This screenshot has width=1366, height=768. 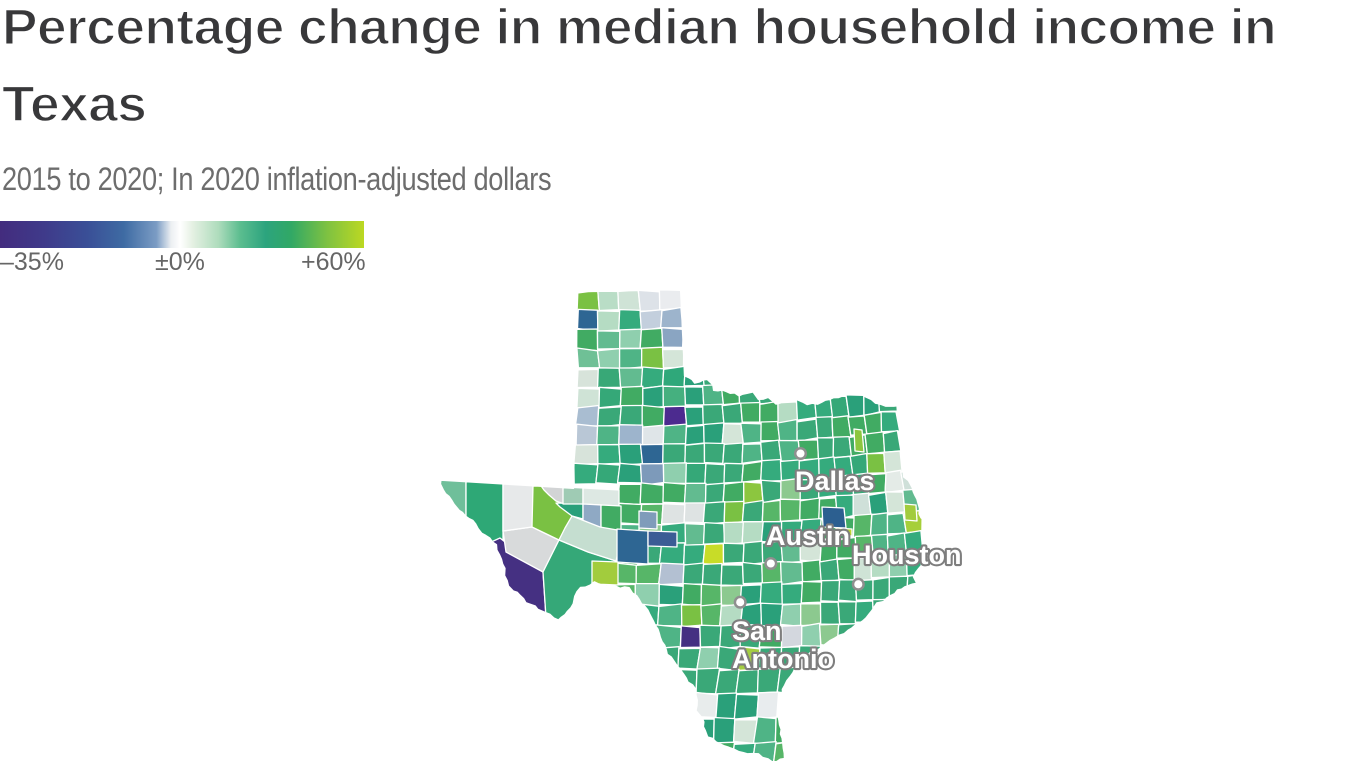 I want to click on svg-text: Antonio, so click(x=783, y=659).